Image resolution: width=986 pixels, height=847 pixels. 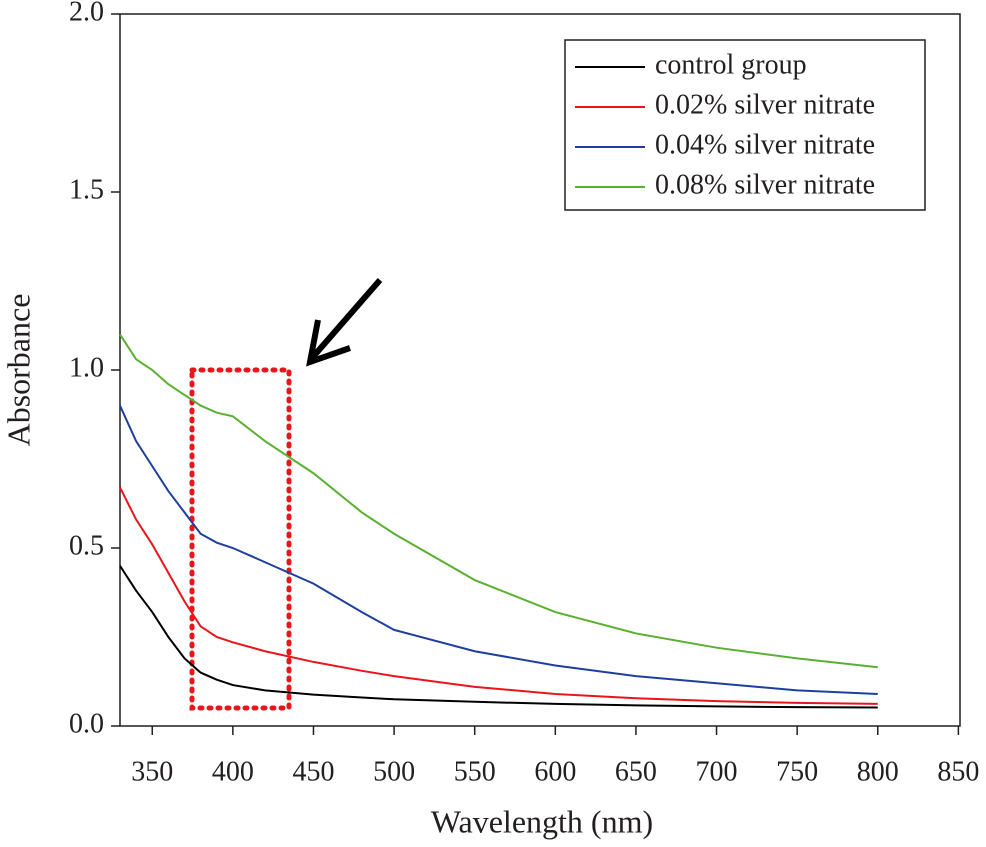 What do you see at coordinates (797, 771) in the screenshot?
I see `x-tick-label: 750` at bounding box center [797, 771].